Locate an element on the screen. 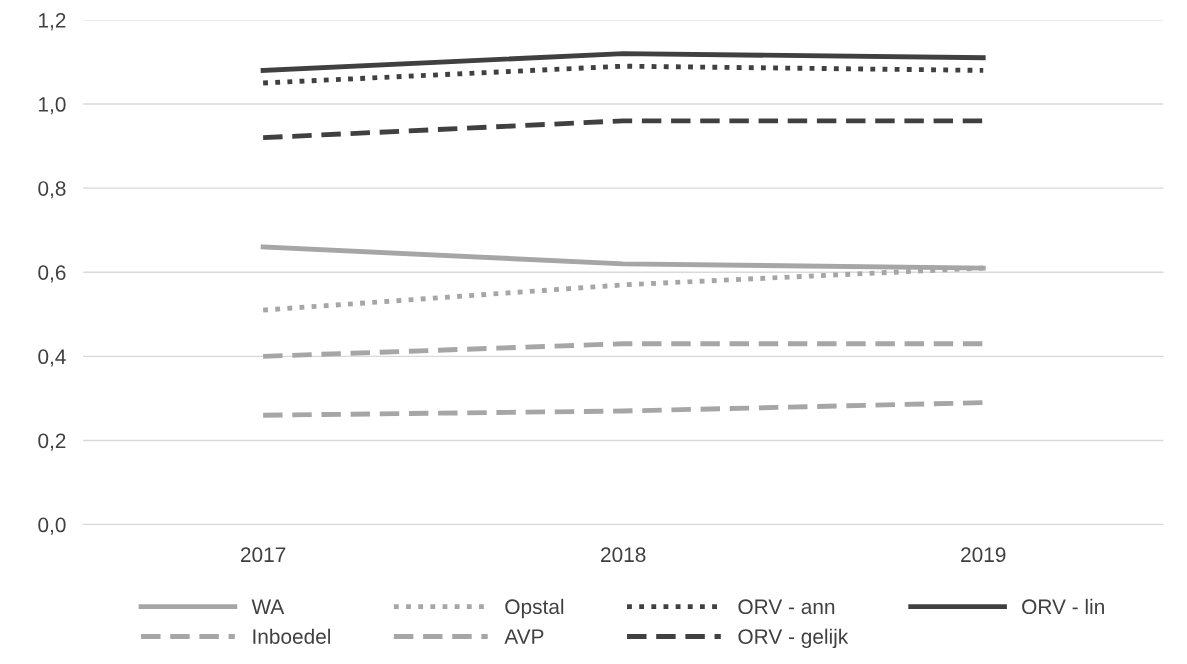  x-tick-label: 2019 is located at coordinates (983, 555).